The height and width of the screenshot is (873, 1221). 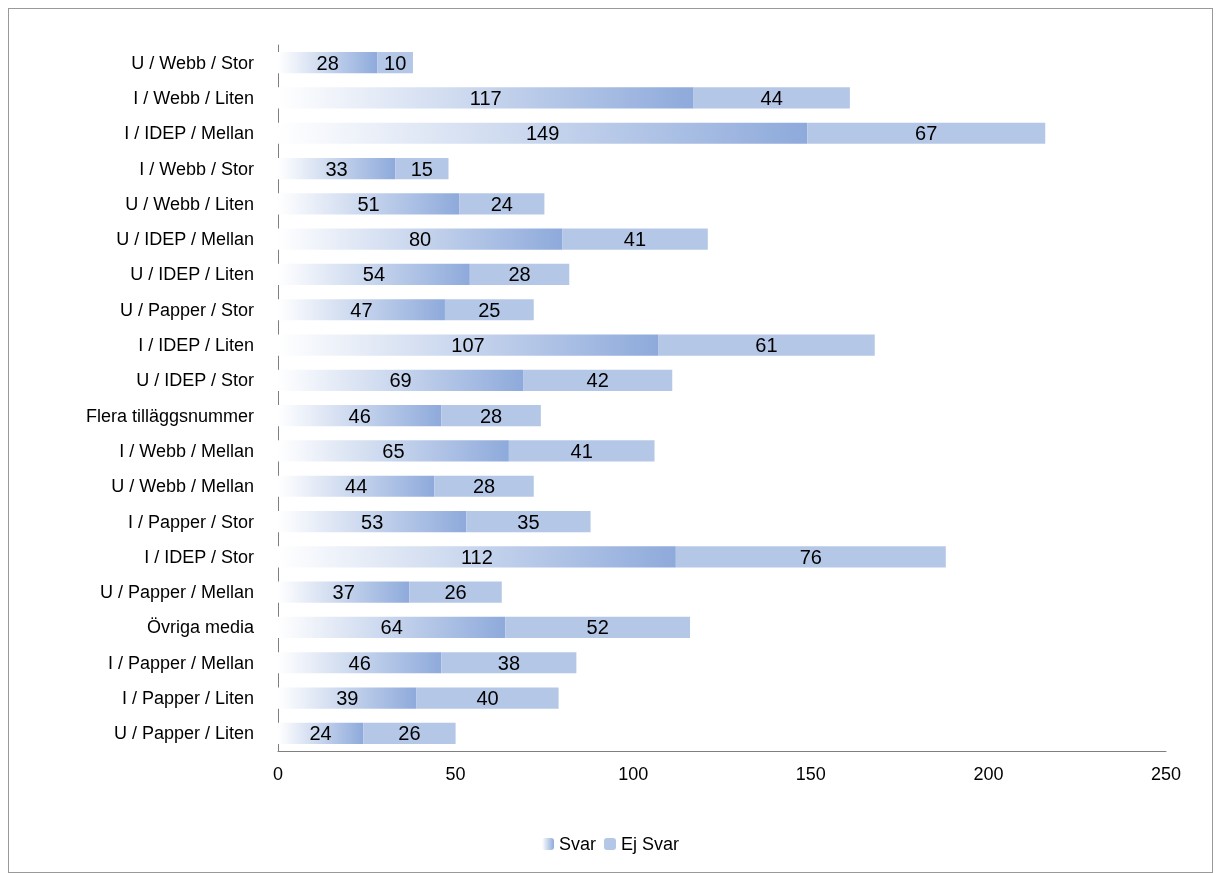 What do you see at coordinates (650, 844) in the screenshot?
I see `legend-label: Ej Svar` at bounding box center [650, 844].